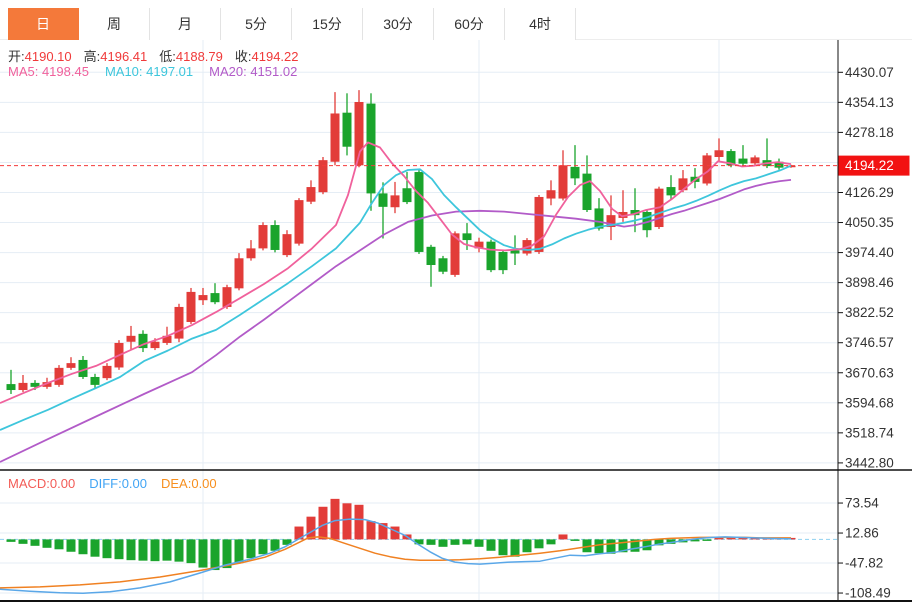  I want to click on tab-week: 周, so click(114, 24).